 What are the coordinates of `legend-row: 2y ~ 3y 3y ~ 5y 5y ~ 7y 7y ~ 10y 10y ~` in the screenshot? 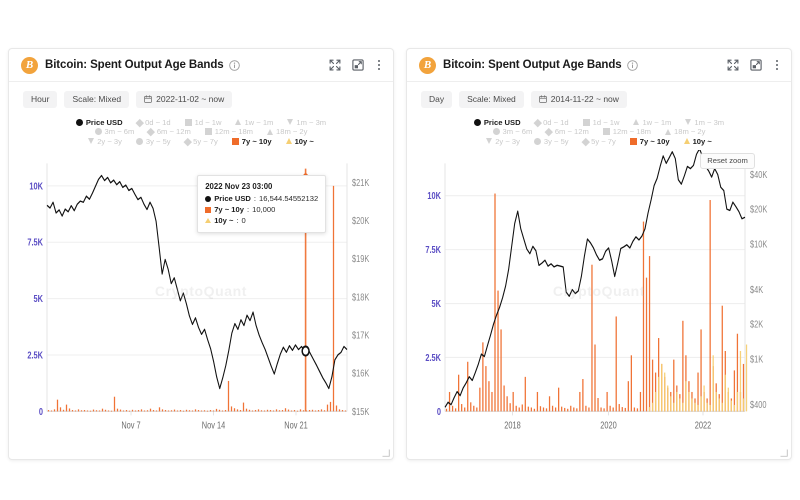 It's located at (599, 142).